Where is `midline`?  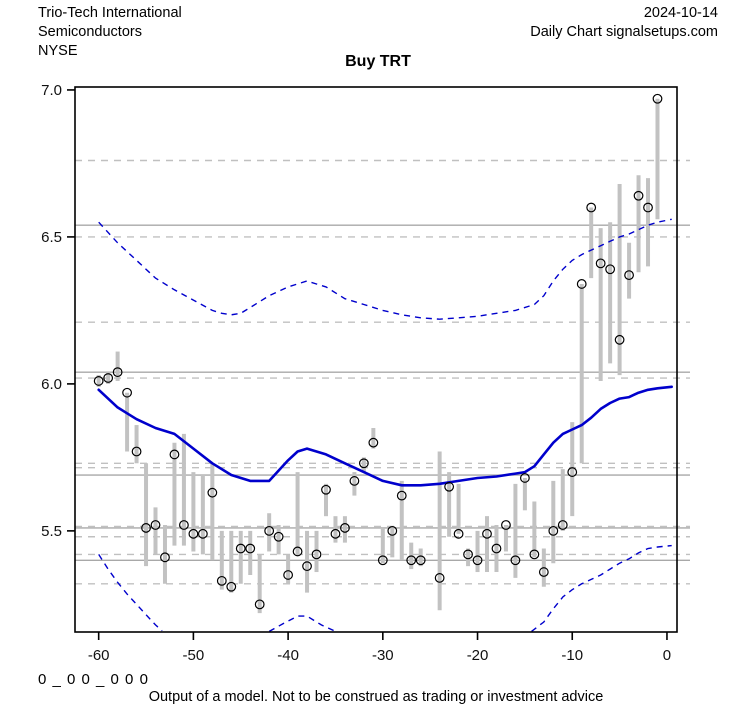
midline is located at coordinates (385, 436).